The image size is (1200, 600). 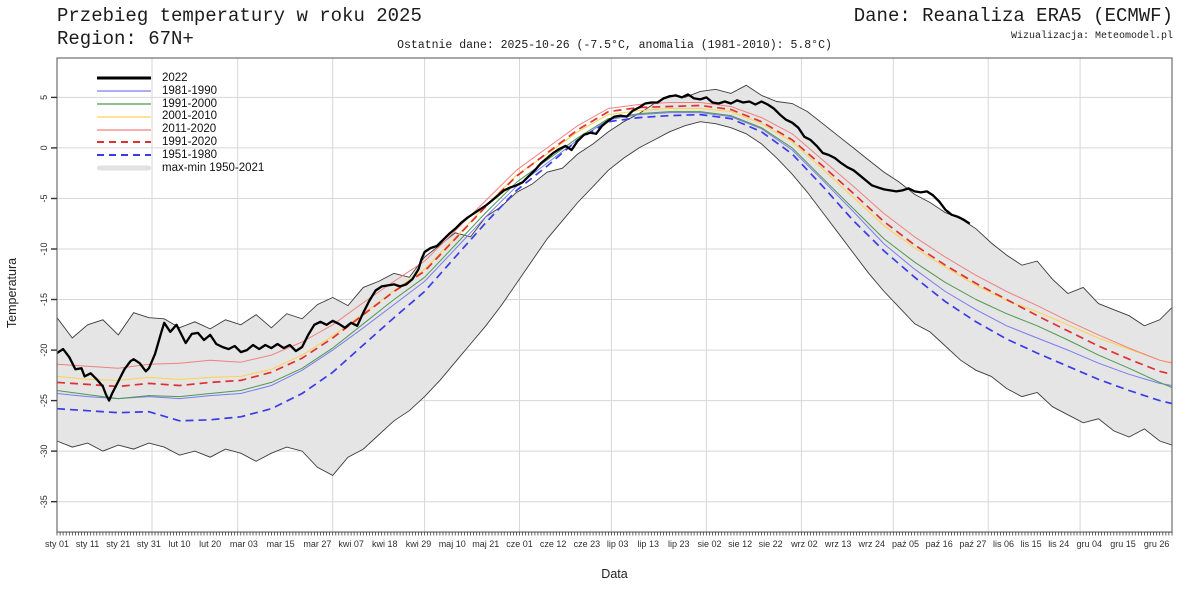 I want to click on x-tick-label: mar 03, so click(x=244, y=544).